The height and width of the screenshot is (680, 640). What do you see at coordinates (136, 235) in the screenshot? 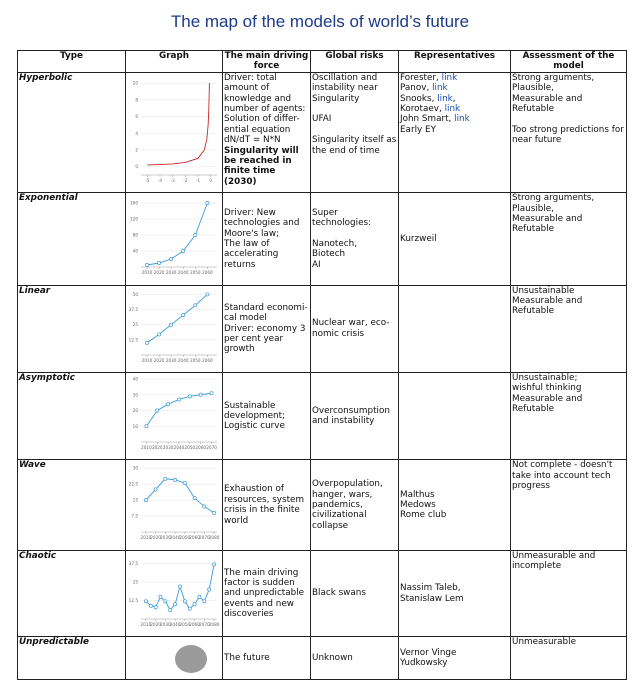
I see `y-tick-label: 80` at bounding box center [136, 235].